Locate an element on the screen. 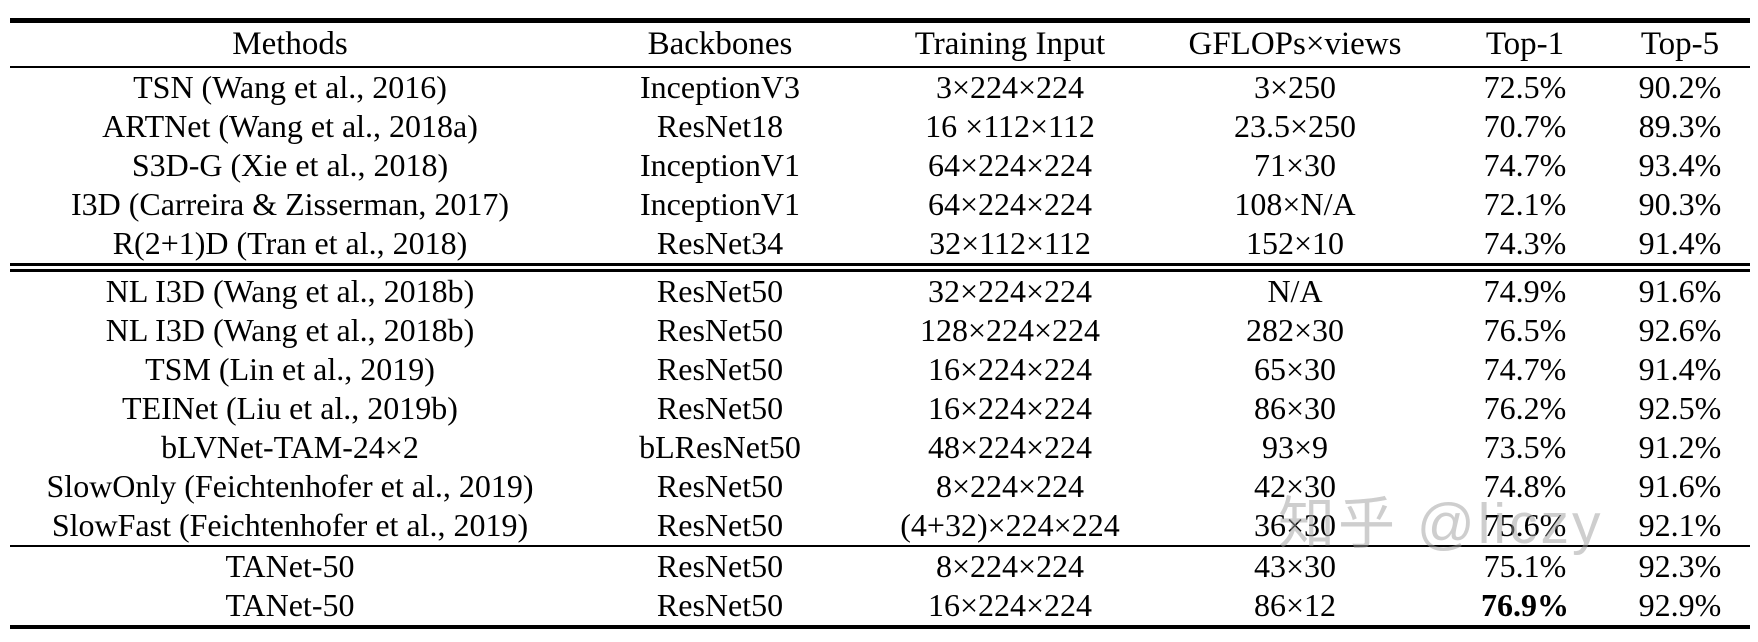  column-header-top5: Top-5 is located at coordinates (1680, 44).